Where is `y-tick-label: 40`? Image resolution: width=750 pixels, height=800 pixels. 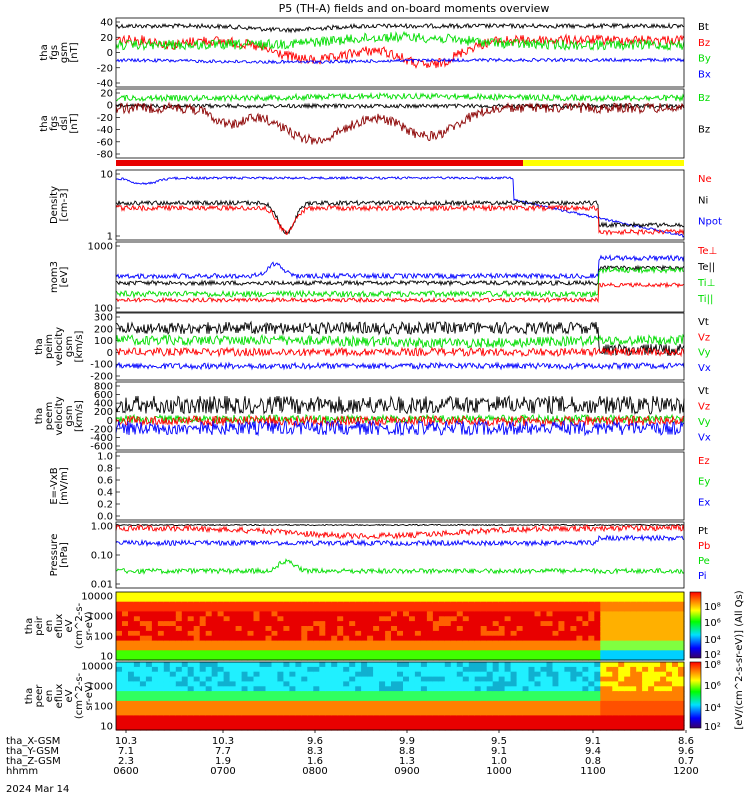 y-tick-label: 40 is located at coordinates (106, 23).